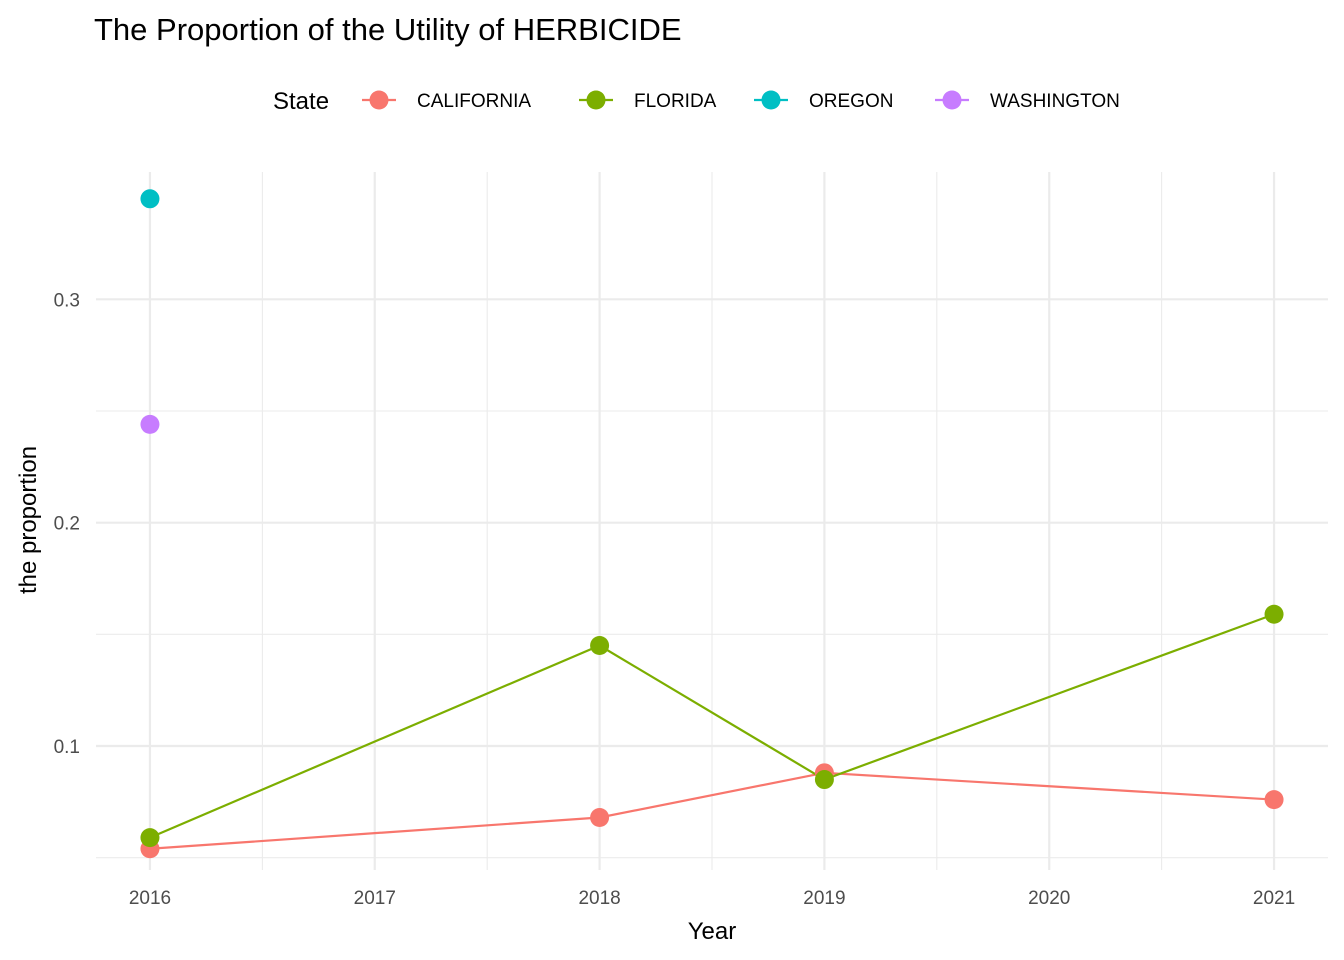 The image size is (1344, 960). Describe the element at coordinates (599, 898) in the screenshot. I see `x-tick-label: 2018` at that location.